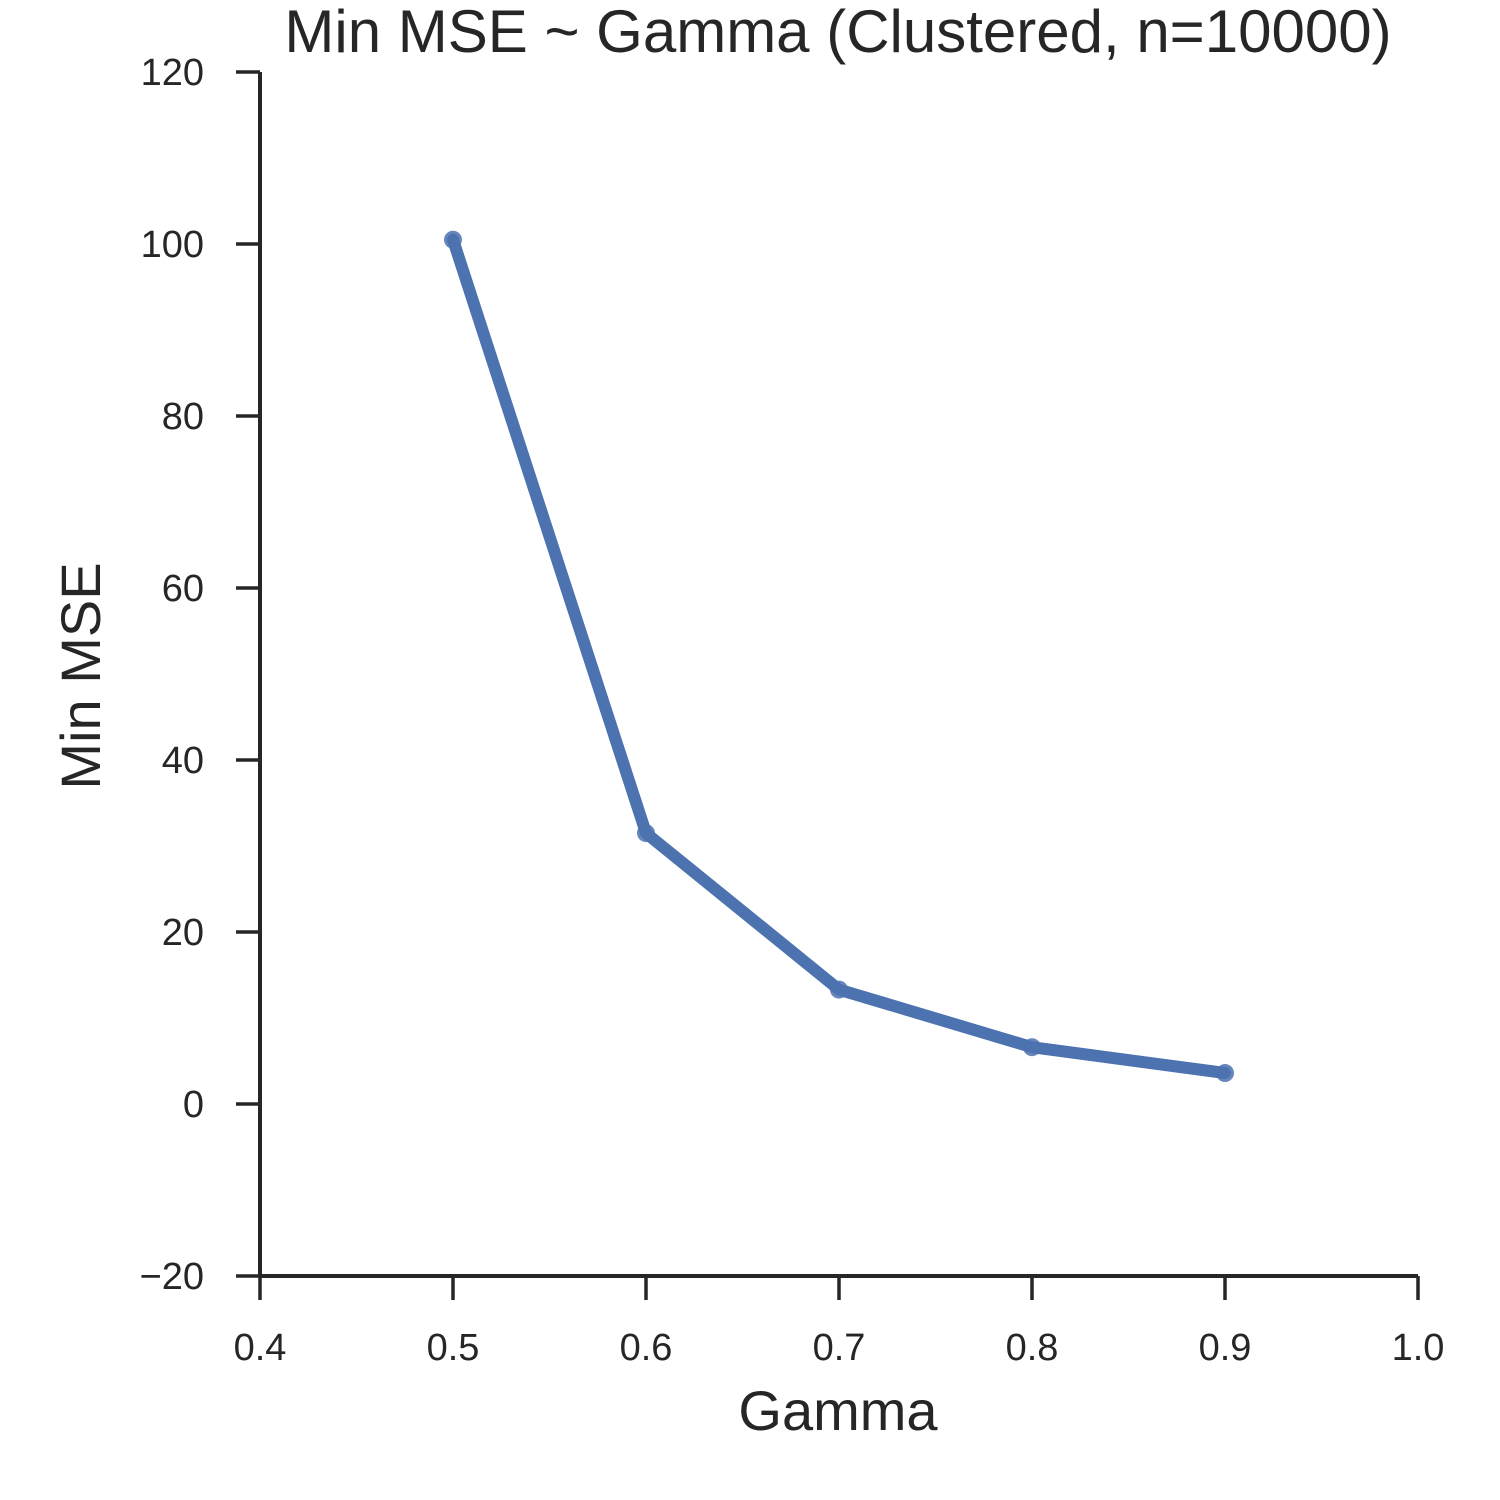 Image resolution: width=1500 pixels, height=1500 pixels. What do you see at coordinates (1032, 1348) in the screenshot?
I see `x-tick-label: 0.8` at bounding box center [1032, 1348].